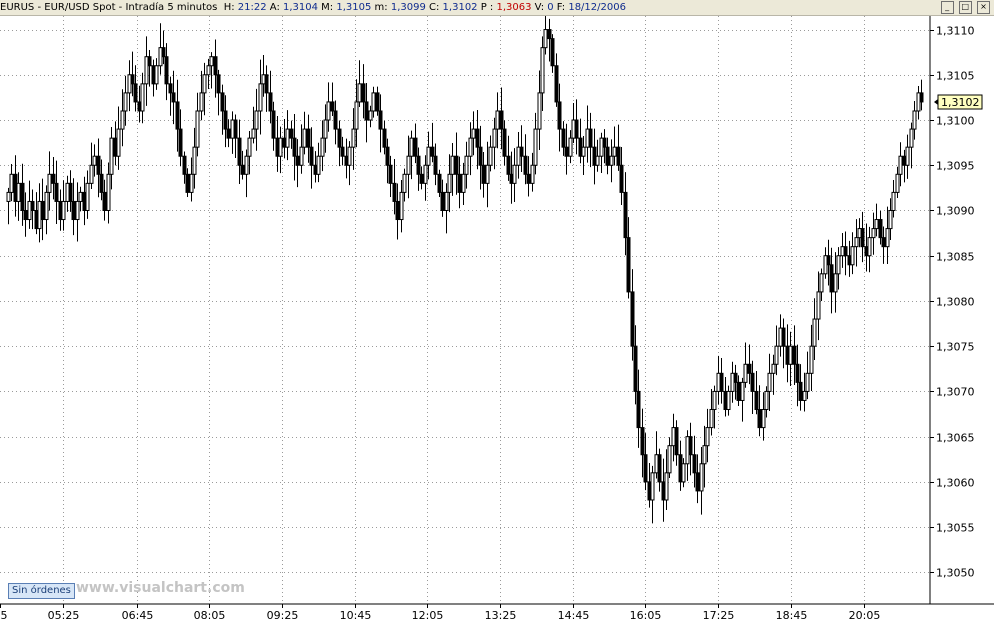 This screenshot has height=622, width=994. What do you see at coordinates (41, 591) in the screenshot?
I see `orders-status-badge: Sin órdenes` at bounding box center [41, 591].